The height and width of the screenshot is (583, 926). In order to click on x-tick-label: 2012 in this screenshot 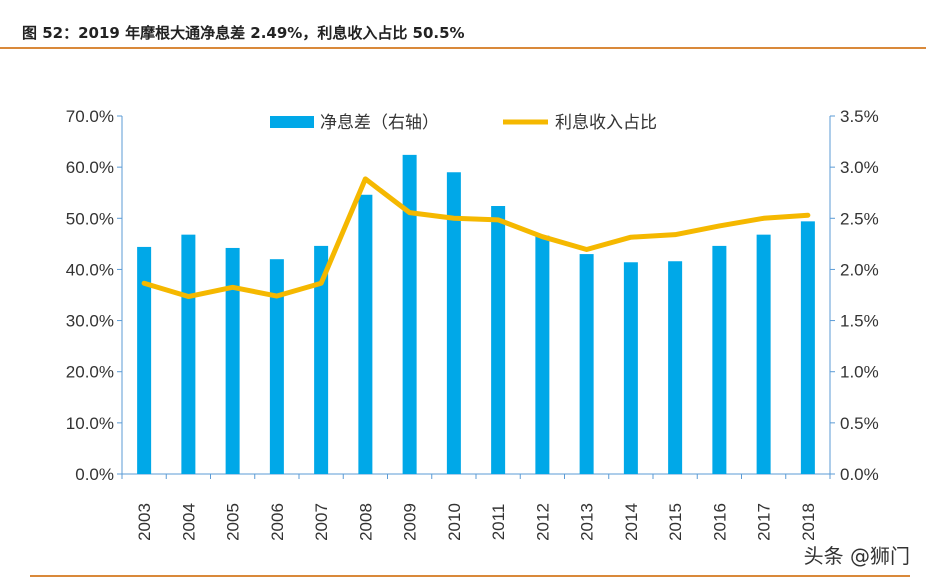, I will do `click(542, 522)`.